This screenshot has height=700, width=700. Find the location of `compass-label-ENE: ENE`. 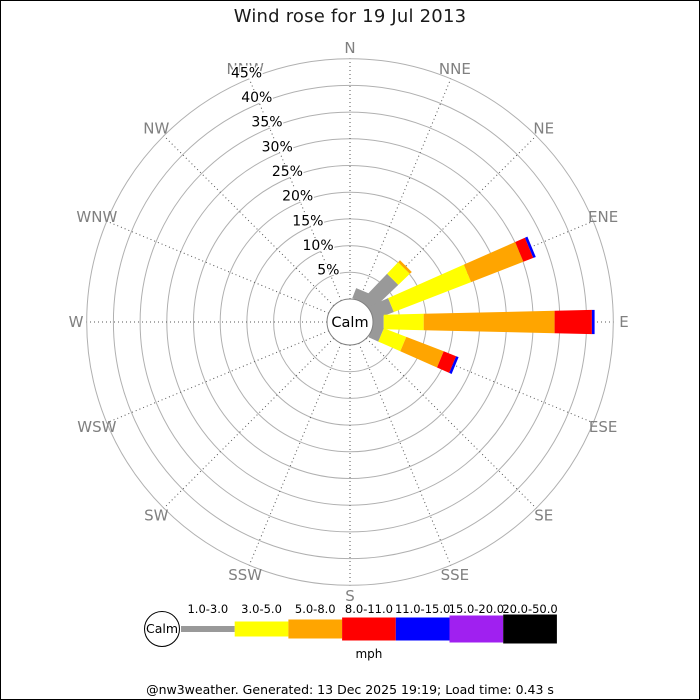

compass-label-ENE: ENE is located at coordinates (603, 217).